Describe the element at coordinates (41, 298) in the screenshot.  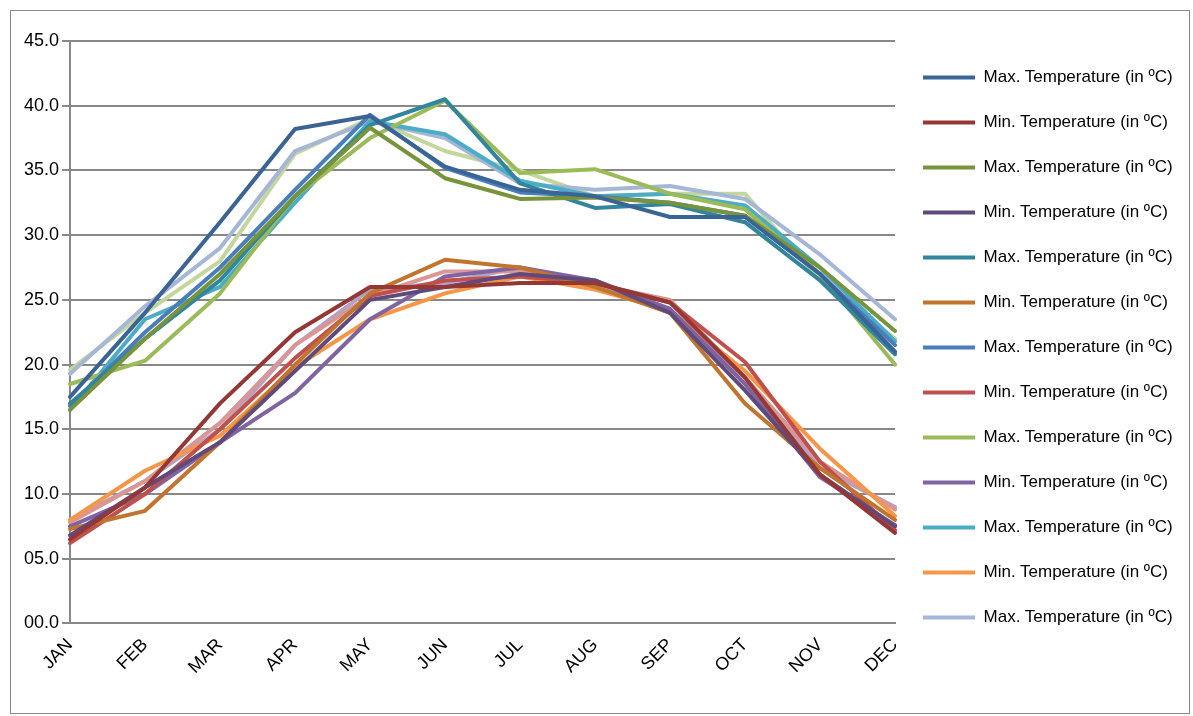
I see `y-tick-label: 25.0` at that location.